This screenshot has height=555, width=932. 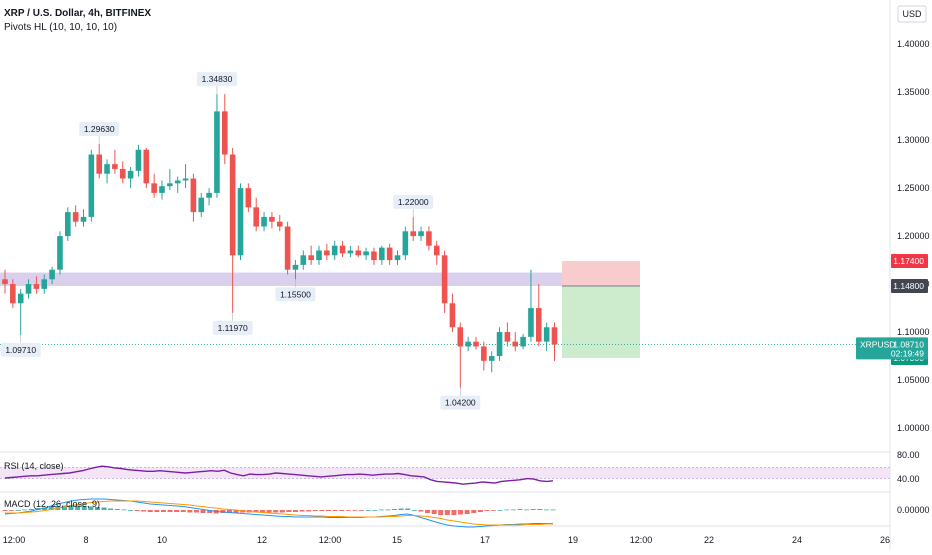 I want to click on price-tick-label: 1.00000, so click(x=913, y=428).